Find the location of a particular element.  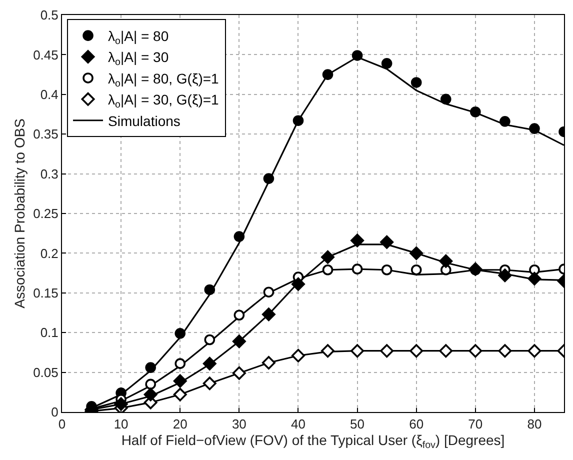

y-tick-label: 0.45 is located at coordinates (45, 54).